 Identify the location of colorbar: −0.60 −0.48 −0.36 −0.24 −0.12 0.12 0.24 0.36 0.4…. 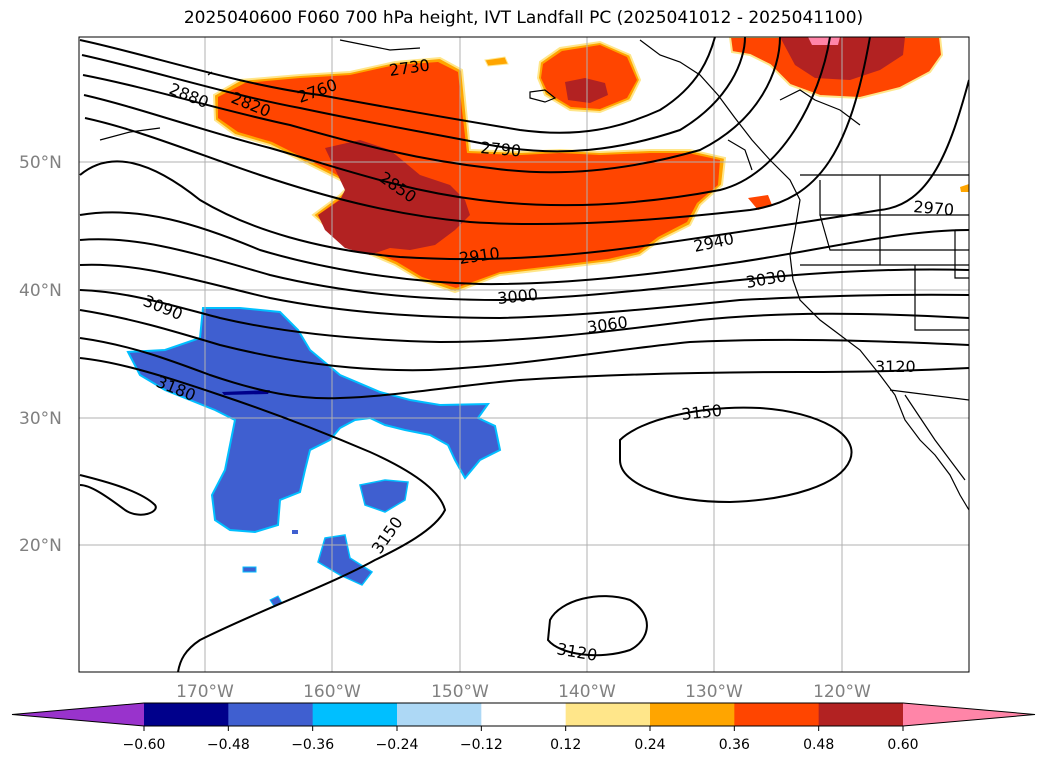
(523, 727).